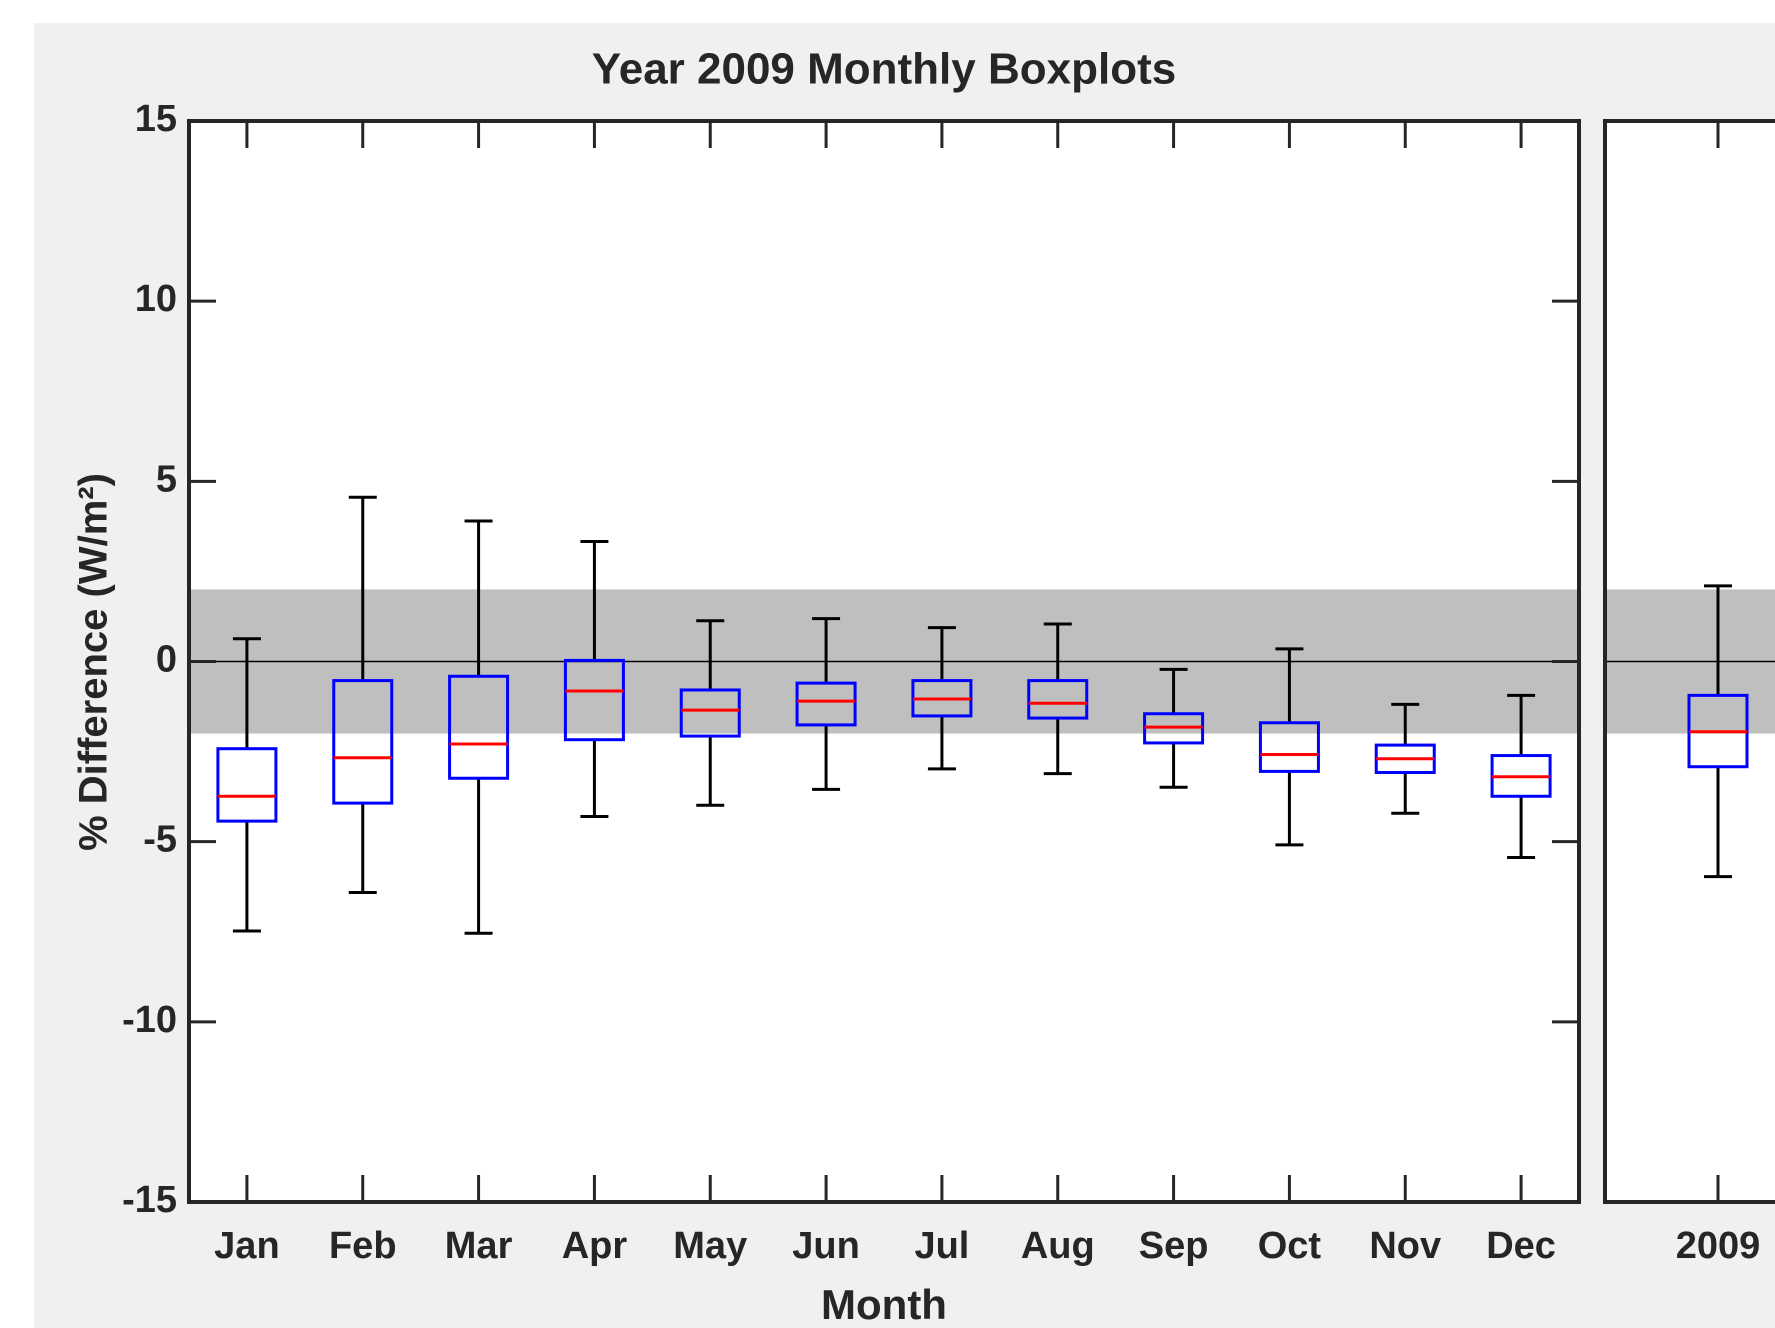  What do you see at coordinates (149, 1200) in the screenshot?
I see `y-tick-label: -15` at bounding box center [149, 1200].